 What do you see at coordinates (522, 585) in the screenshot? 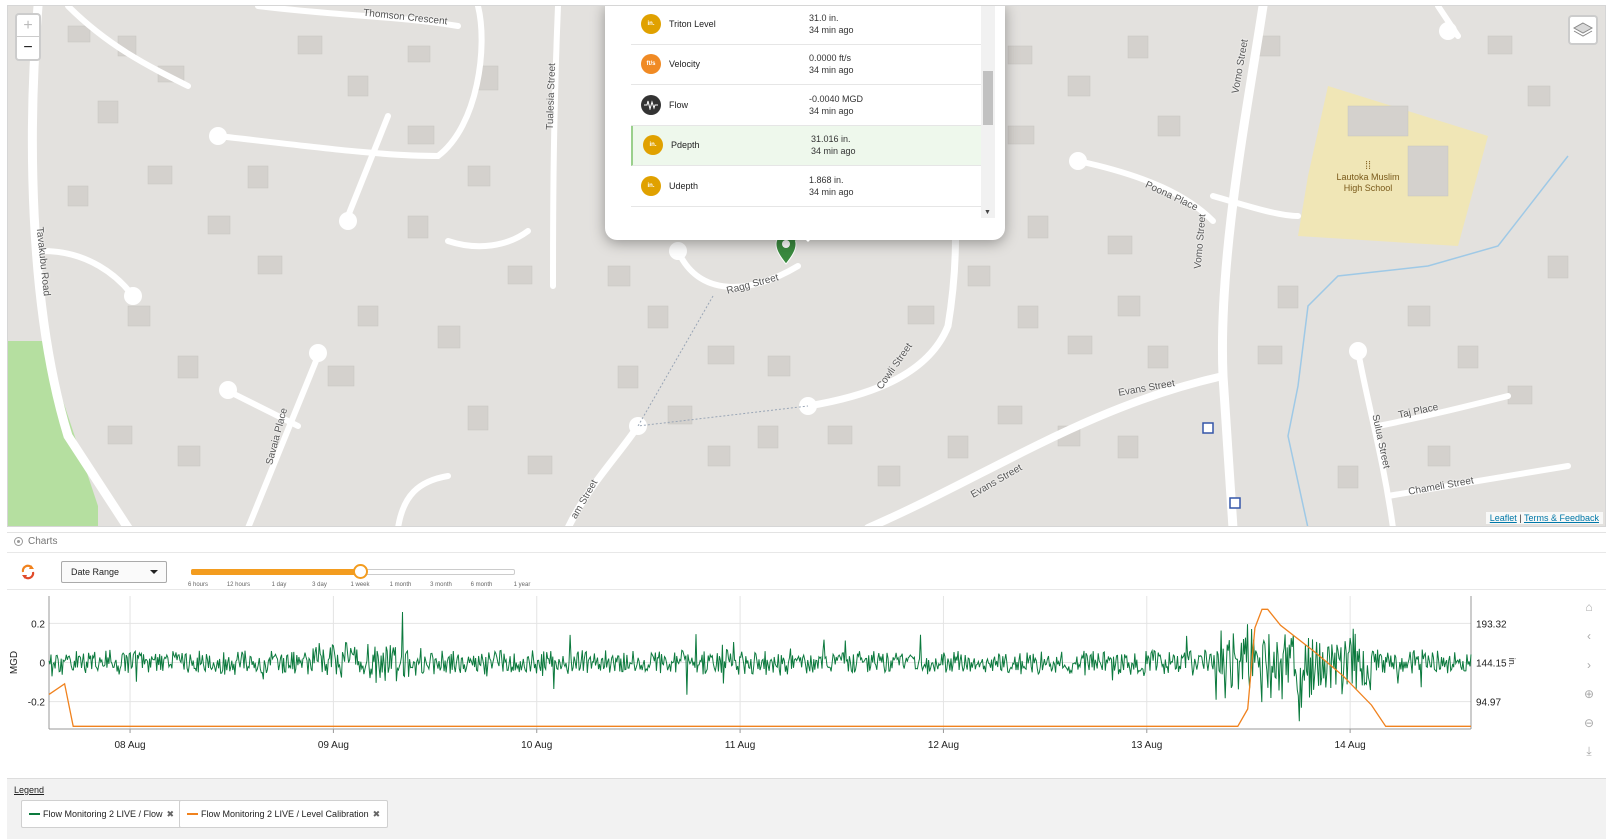
I see `range-tick-label: 1 year` at bounding box center [522, 585].